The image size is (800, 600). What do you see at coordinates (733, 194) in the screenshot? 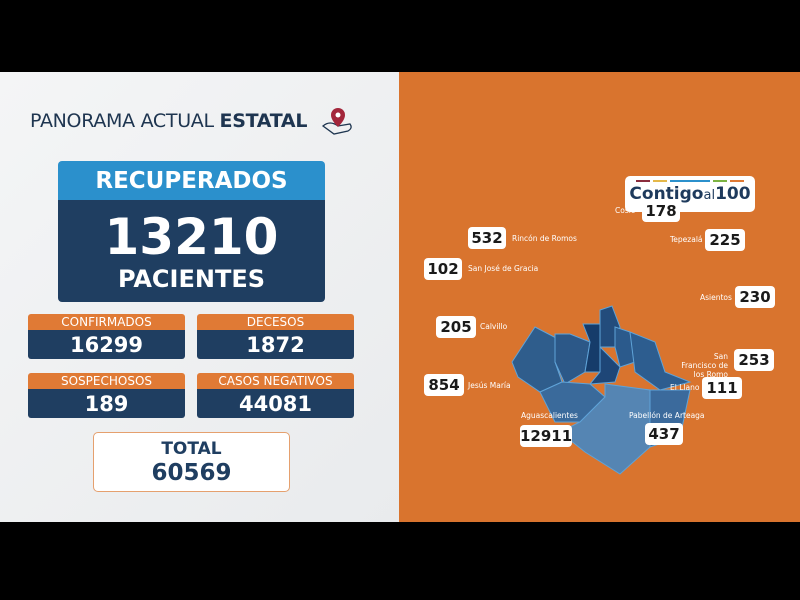
I see `logo-text: 100` at bounding box center [733, 194].